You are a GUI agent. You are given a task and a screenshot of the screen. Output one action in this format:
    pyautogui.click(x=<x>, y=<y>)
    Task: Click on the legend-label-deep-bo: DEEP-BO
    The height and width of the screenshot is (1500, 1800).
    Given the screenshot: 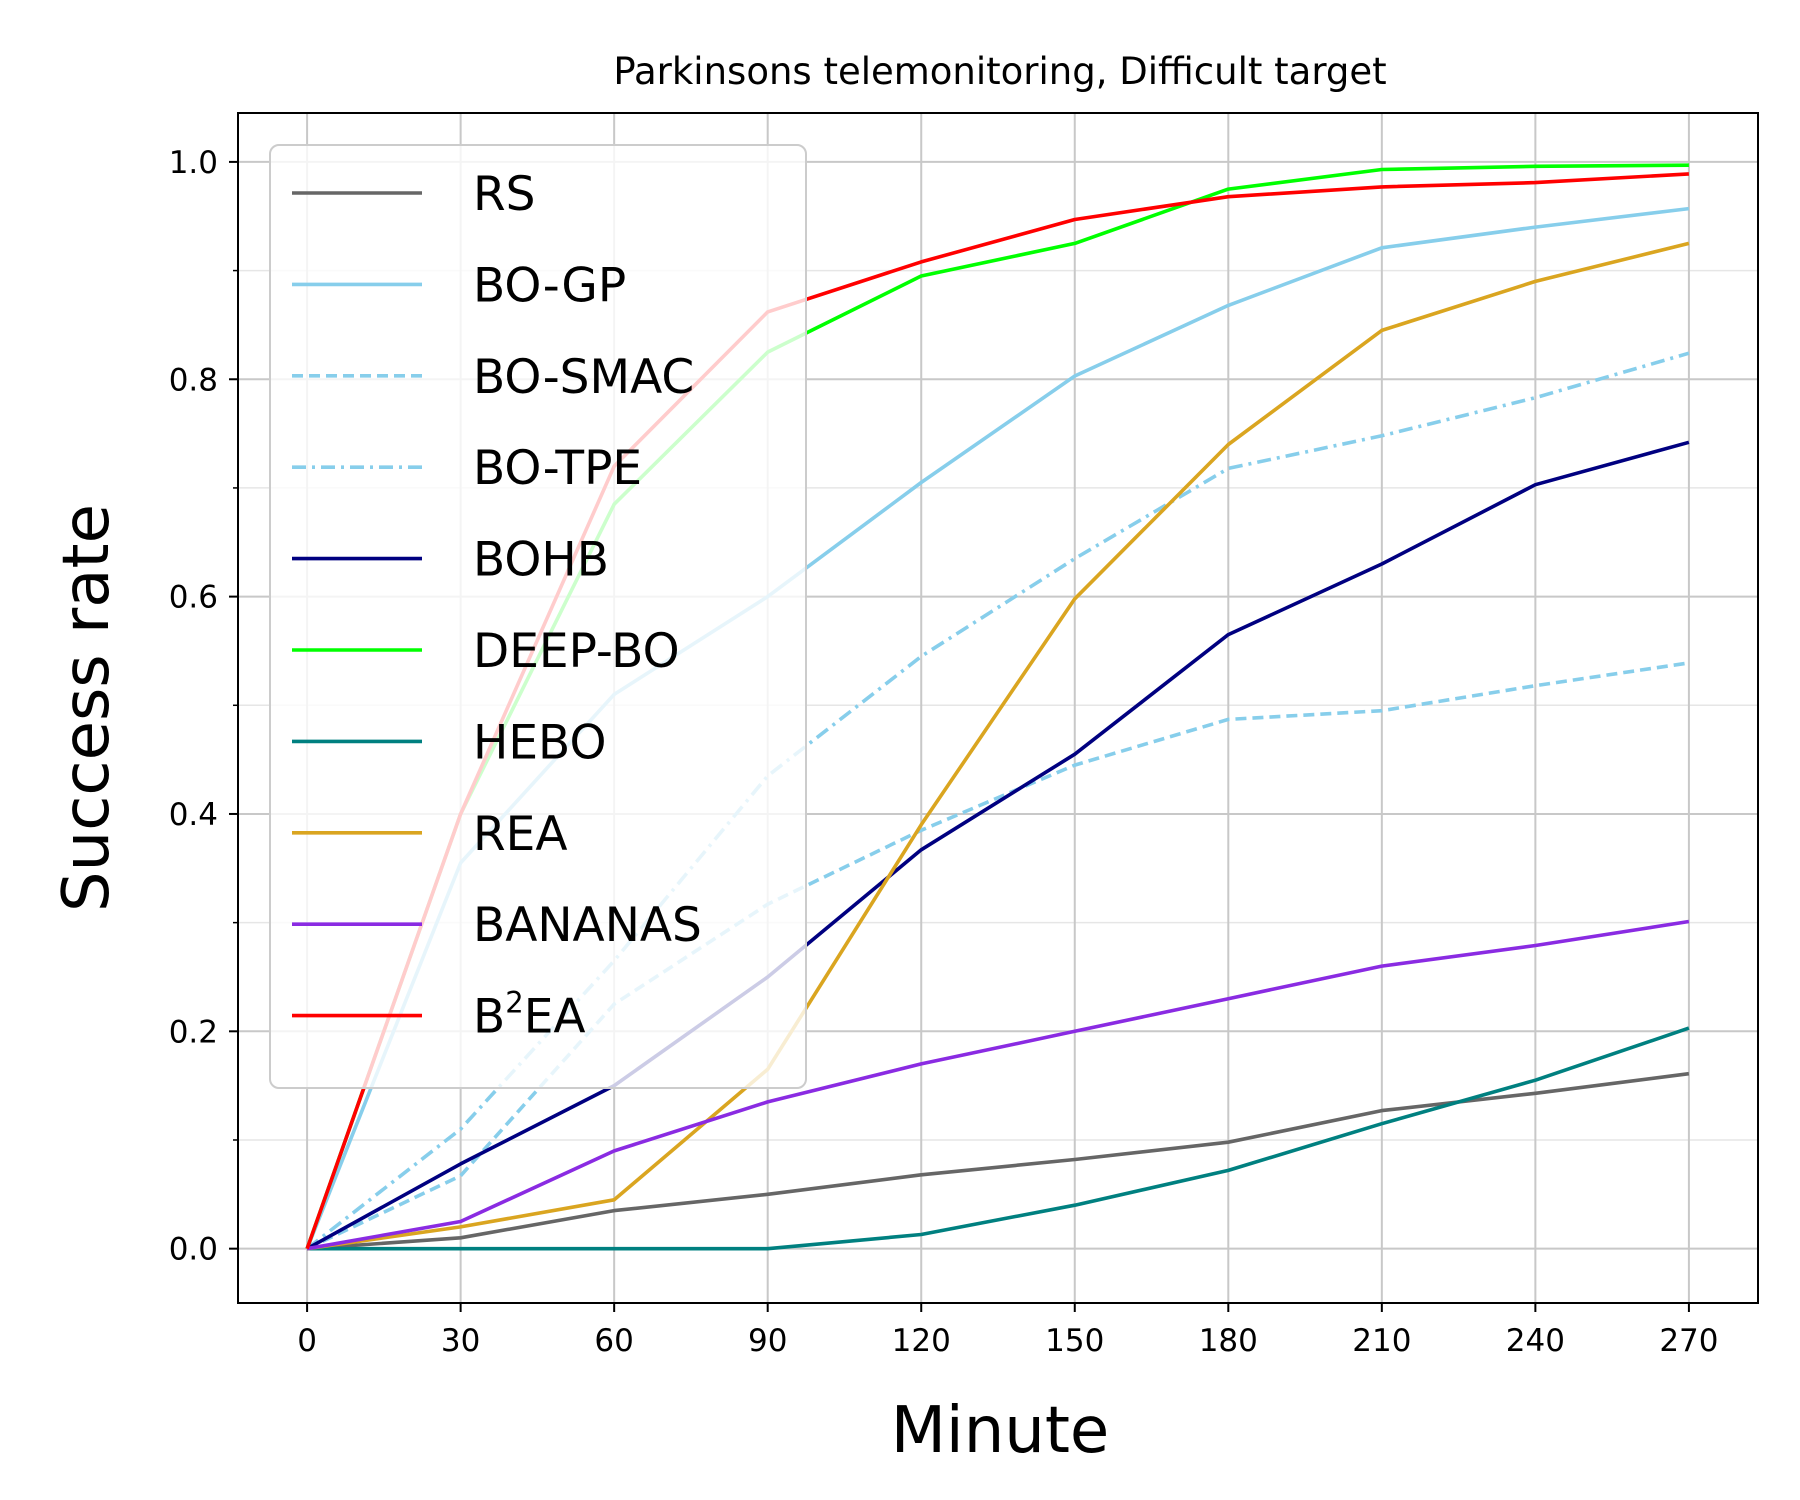 What is the action you would take?
    pyautogui.click(x=576, y=651)
    